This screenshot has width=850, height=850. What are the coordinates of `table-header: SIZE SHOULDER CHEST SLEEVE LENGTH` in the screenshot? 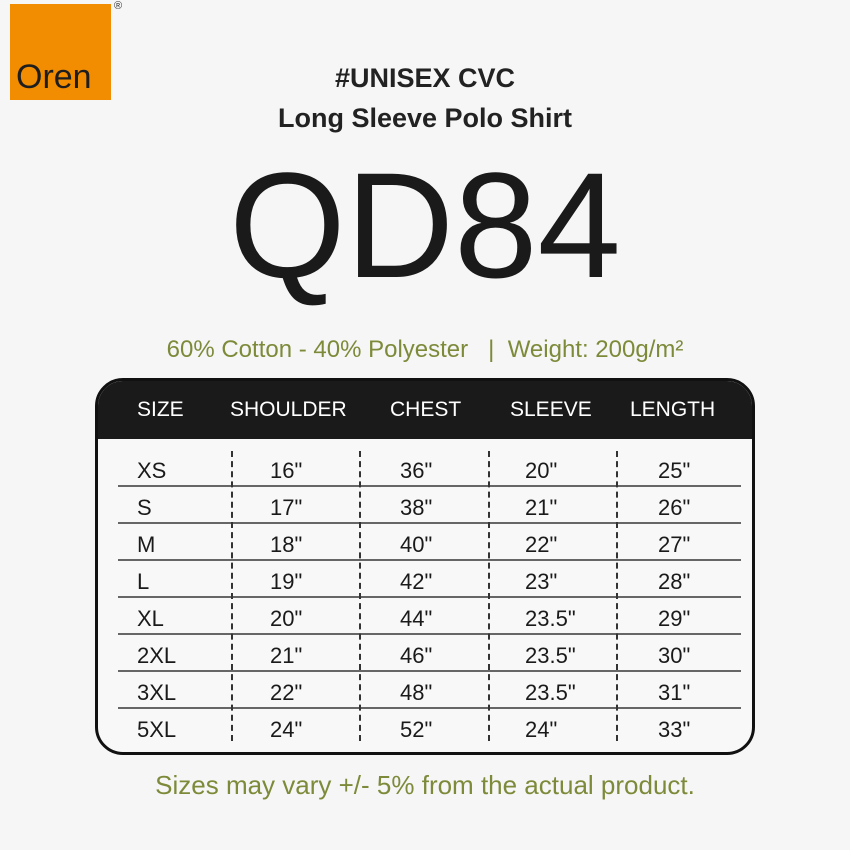 It's located at (425, 410).